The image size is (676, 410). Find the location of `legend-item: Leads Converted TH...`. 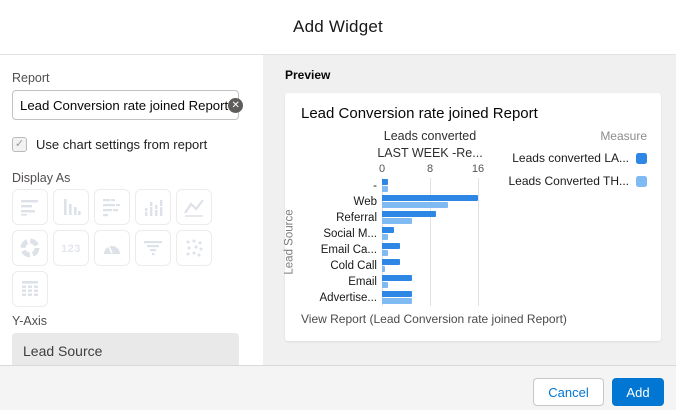

legend-item: Leads Converted TH... is located at coordinates (577, 181).